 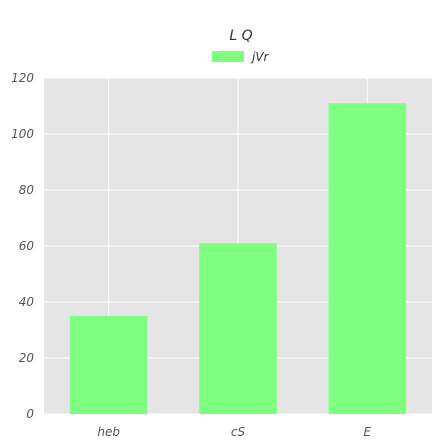 What do you see at coordinates (27, 358) in the screenshot?
I see `y-tick-label-20: 20` at bounding box center [27, 358].